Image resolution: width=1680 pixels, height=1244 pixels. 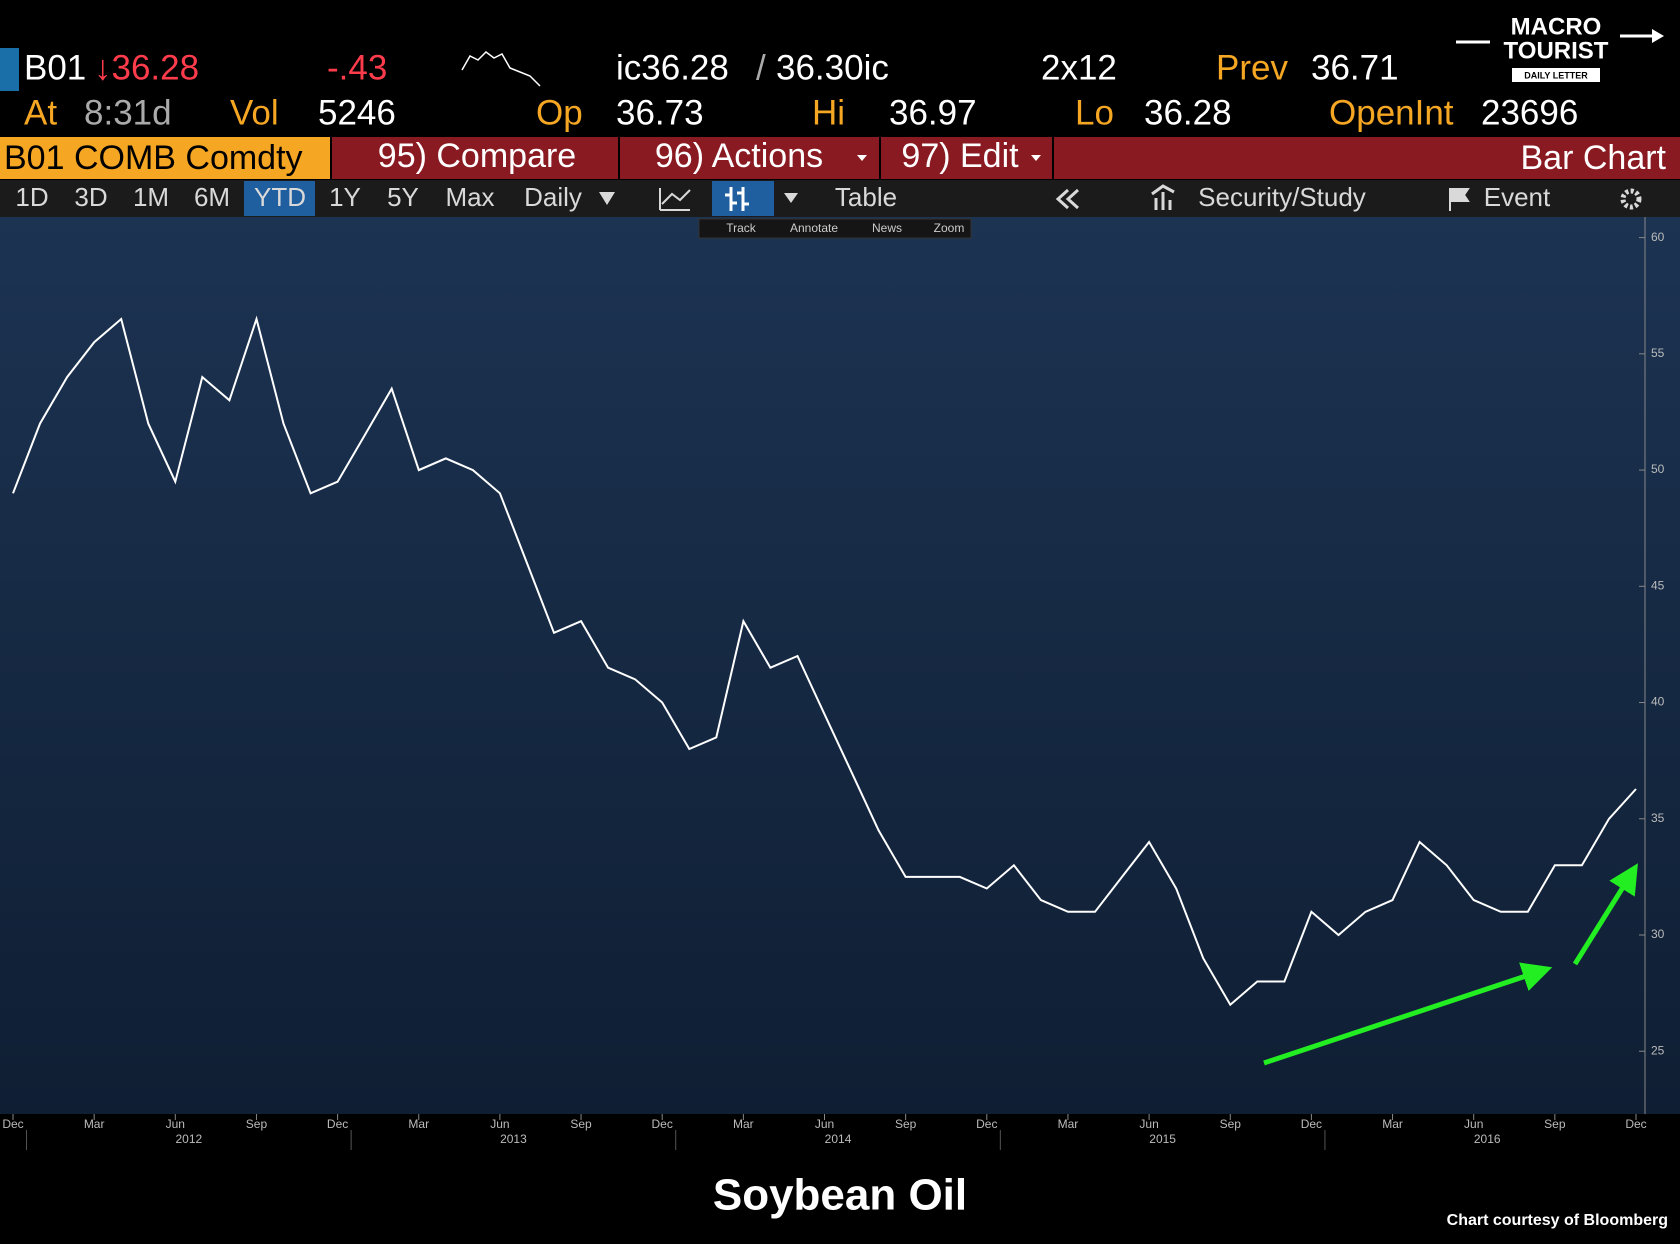 I want to click on function-bar, so click(x=1006, y=158).